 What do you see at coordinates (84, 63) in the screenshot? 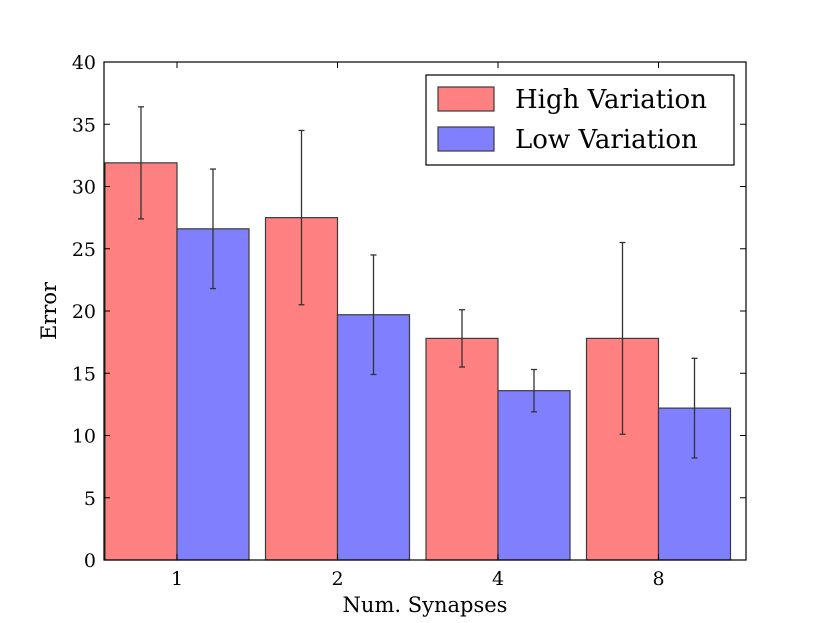
I see `y-tick-label-40: 40` at bounding box center [84, 63].